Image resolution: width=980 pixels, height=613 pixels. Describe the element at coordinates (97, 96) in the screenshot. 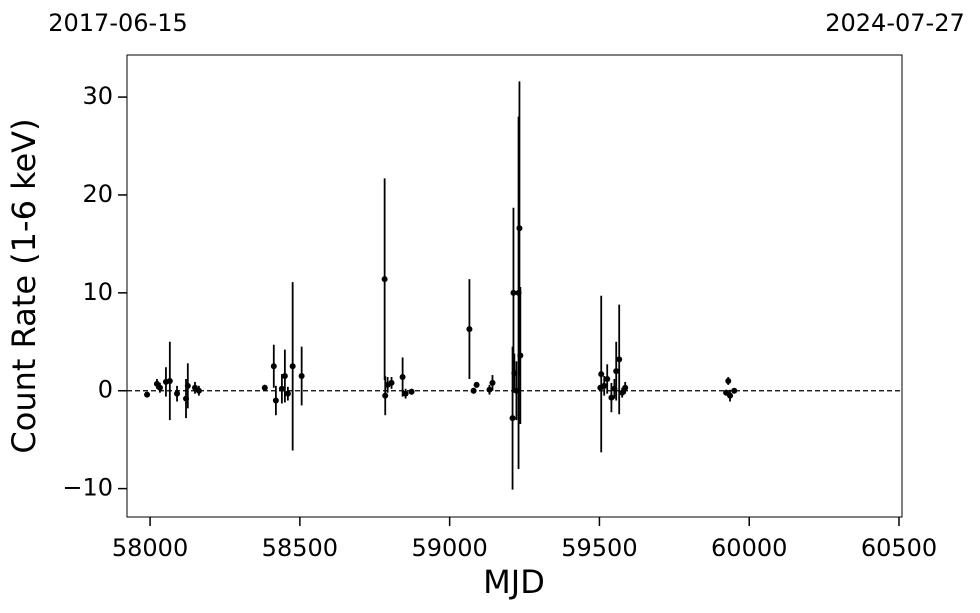

I see `y-tick-label: 30` at that location.